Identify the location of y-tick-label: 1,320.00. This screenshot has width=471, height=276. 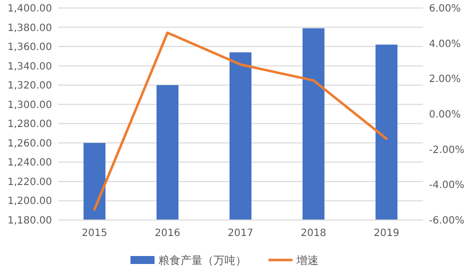
(29, 86).